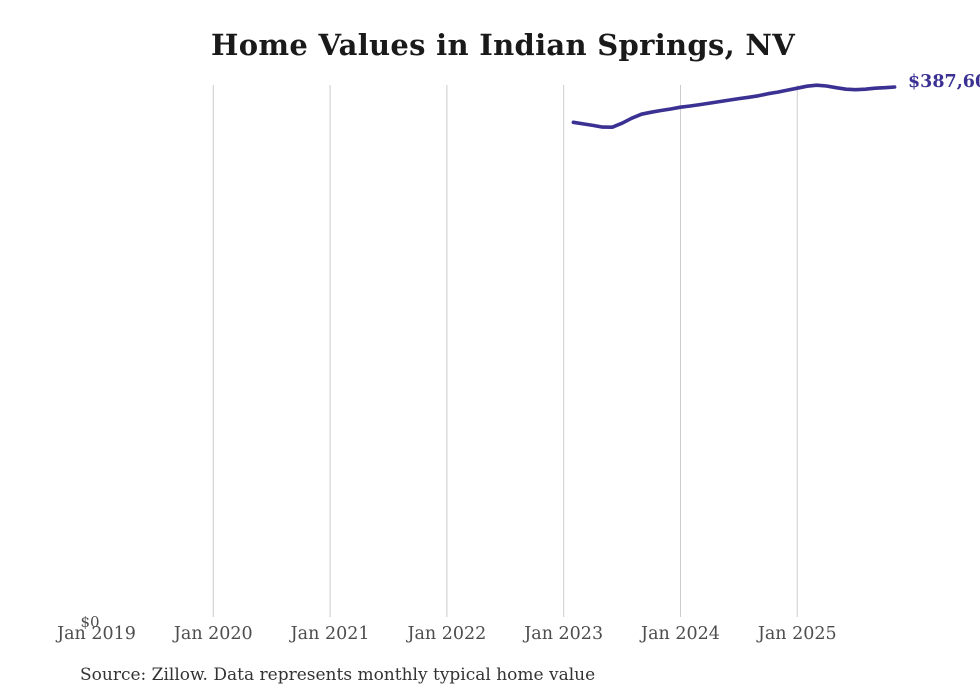  I want to click on x-tick-label: Jan 2019, so click(96, 634).